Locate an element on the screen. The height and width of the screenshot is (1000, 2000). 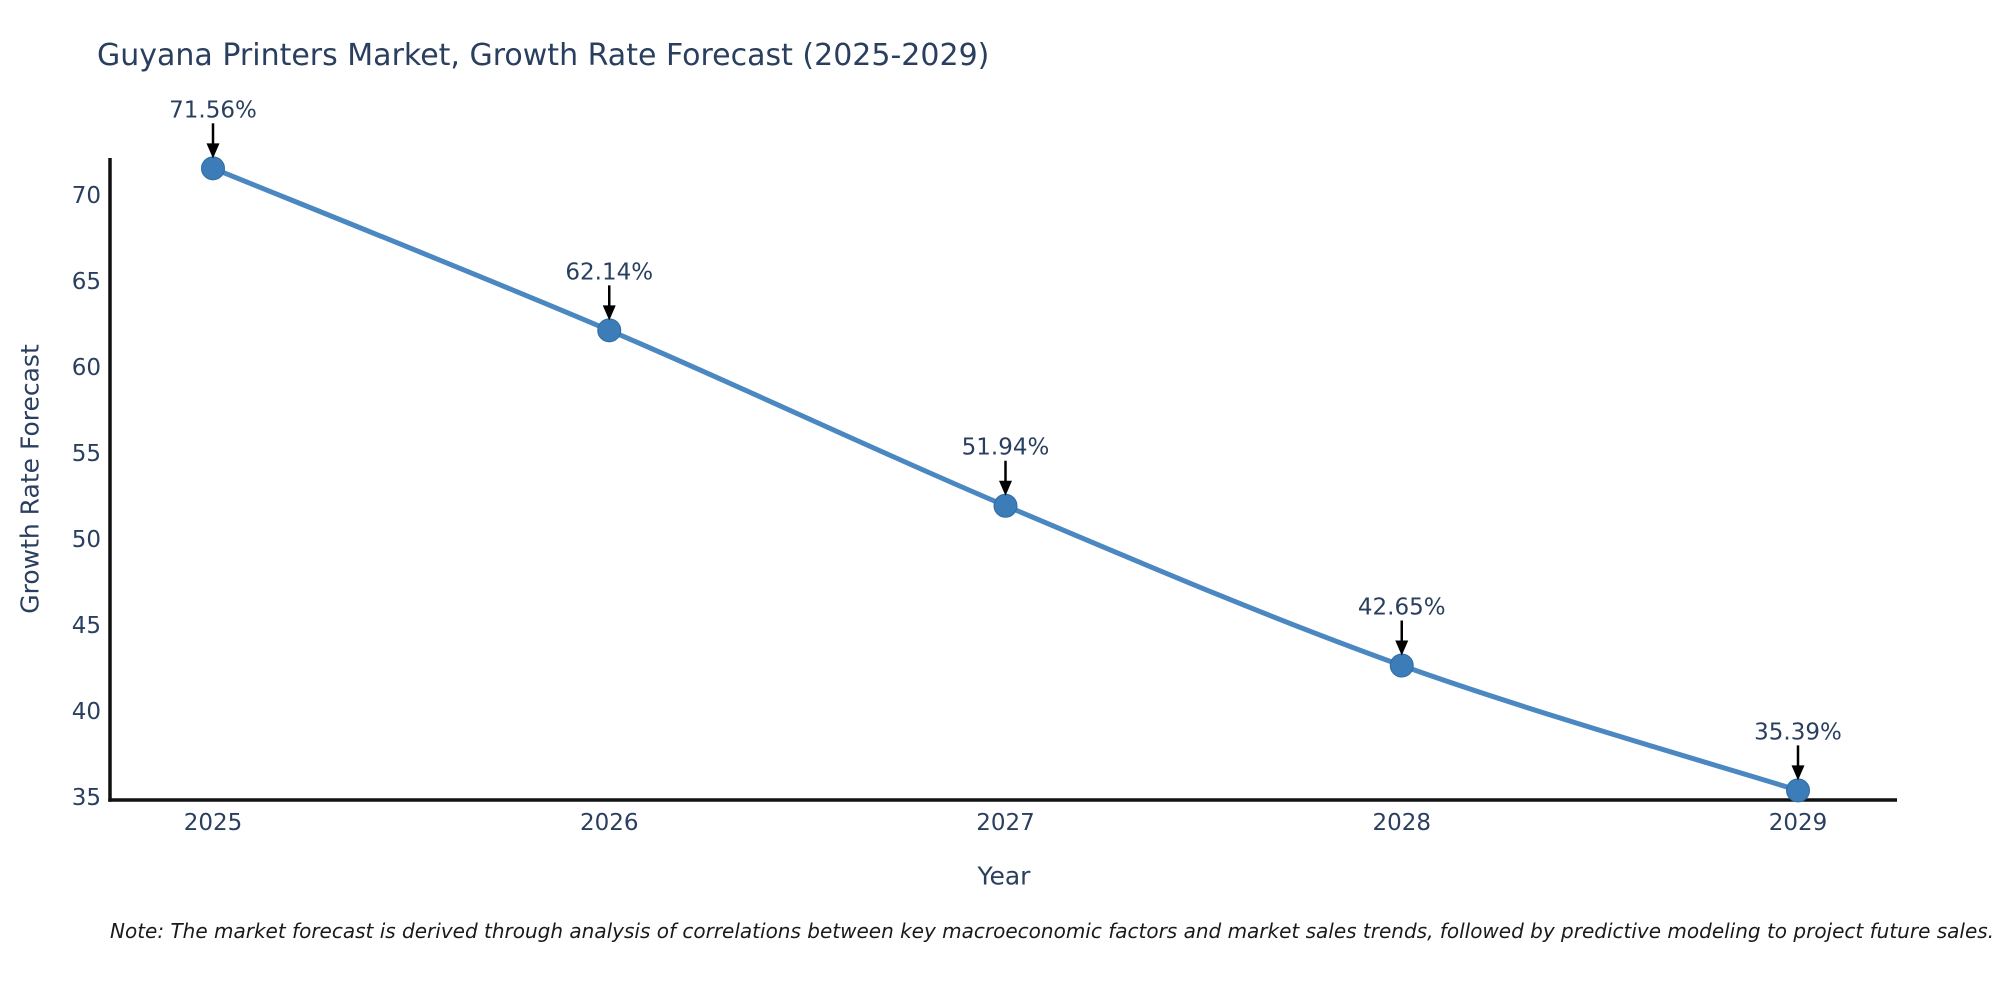
data-point-label: 42.65% is located at coordinates (1402, 608).